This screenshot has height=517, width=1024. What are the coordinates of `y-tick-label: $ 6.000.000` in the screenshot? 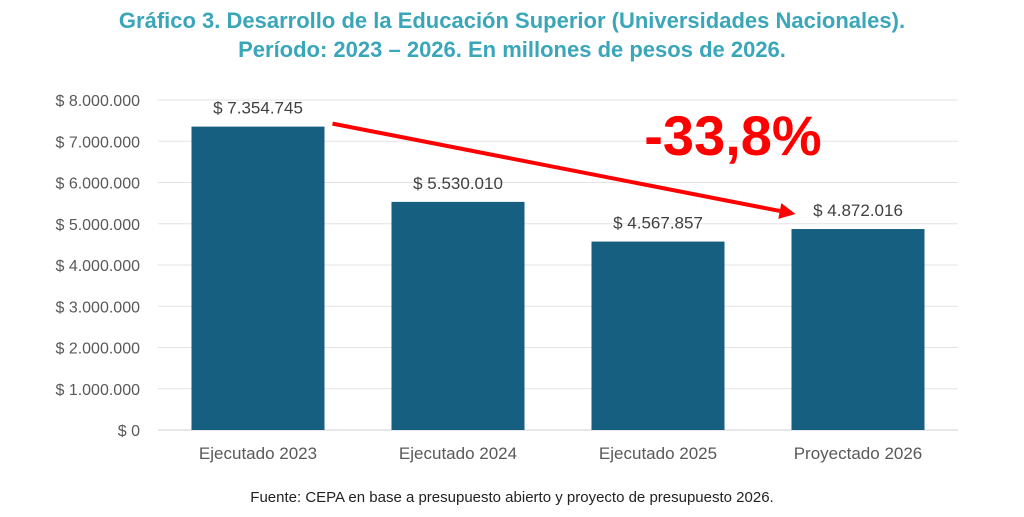 It's located at (97, 184).